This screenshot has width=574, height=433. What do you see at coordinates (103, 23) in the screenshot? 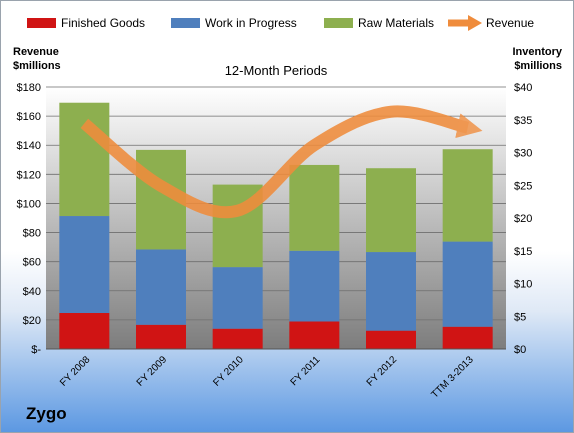
I see `legend-label: Finished Goods` at bounding box center [103, 23].